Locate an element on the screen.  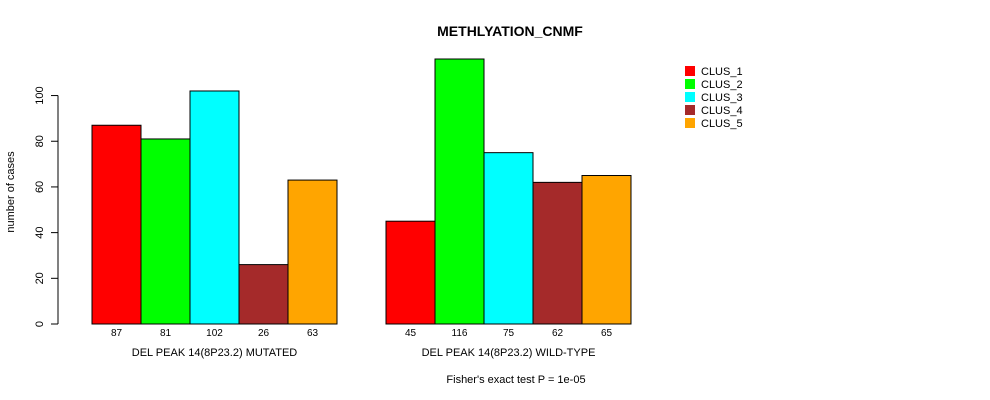
legend-label: CLUS_4 is located at coordinates (722, 111).